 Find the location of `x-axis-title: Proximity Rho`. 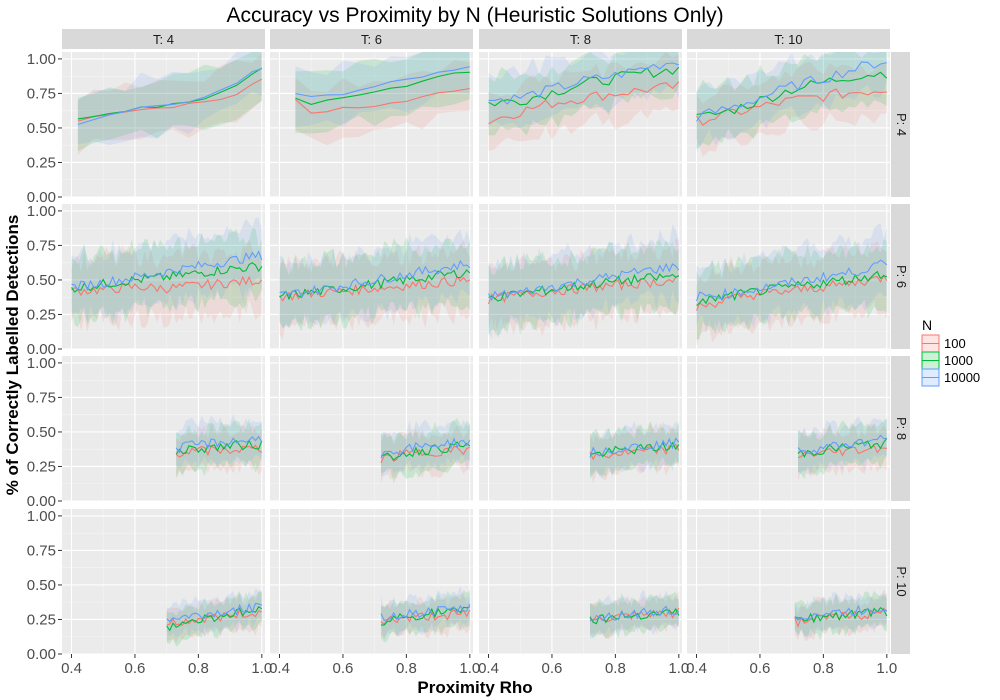

x-axis-title: Proximity Rho is located at coordinates (474, 687).